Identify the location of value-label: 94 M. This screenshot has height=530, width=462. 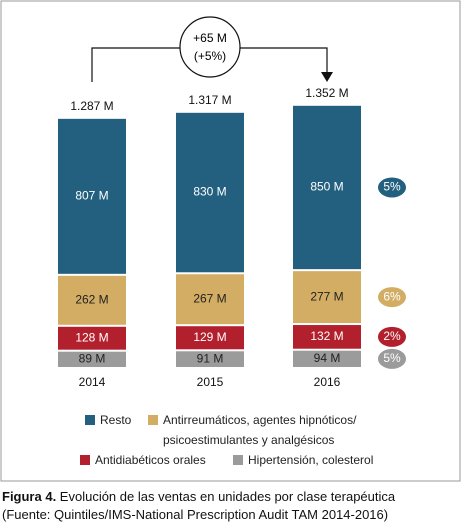
(327, 358).